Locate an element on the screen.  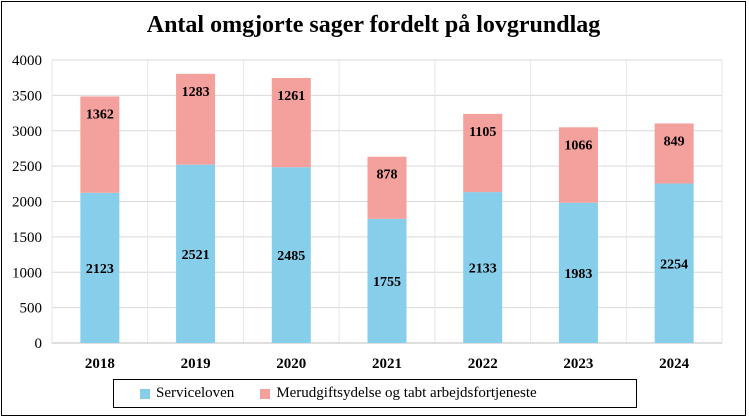
y-tick-label: 4000 is located at coordinates (27, 61).